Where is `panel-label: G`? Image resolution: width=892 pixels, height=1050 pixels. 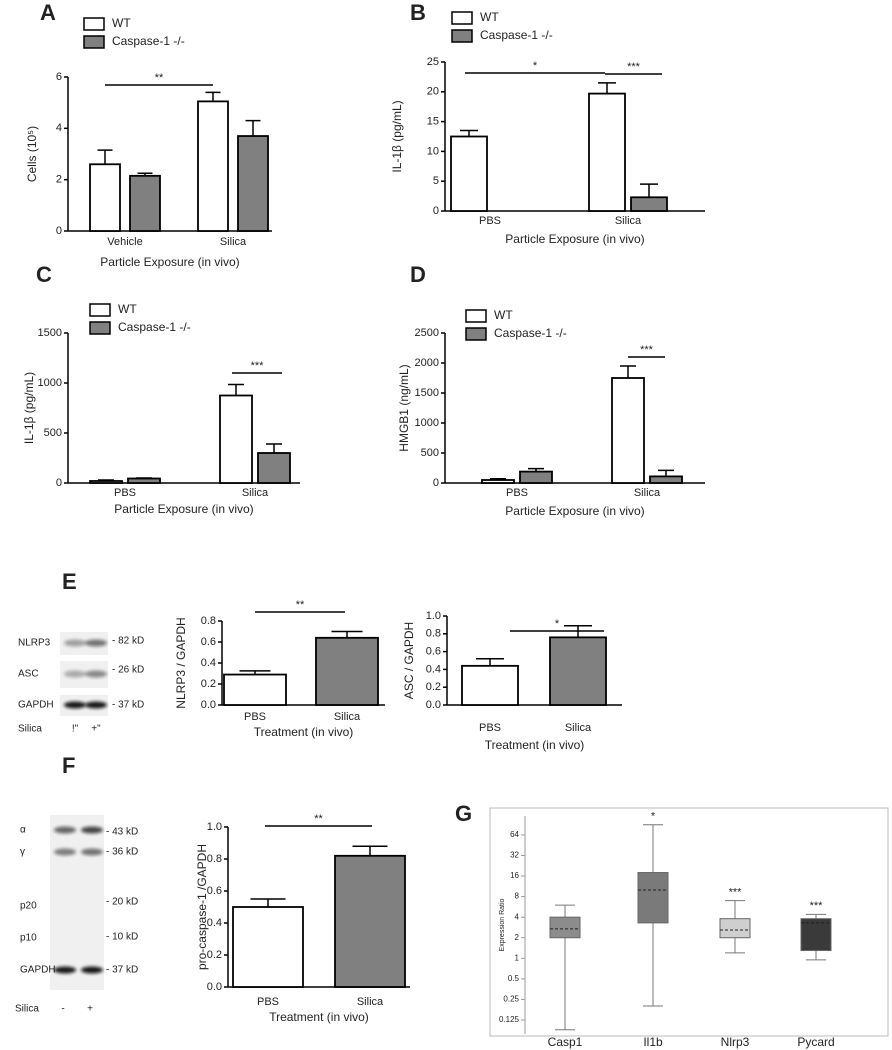
panel-label: G is located at coordinates (463, 813).